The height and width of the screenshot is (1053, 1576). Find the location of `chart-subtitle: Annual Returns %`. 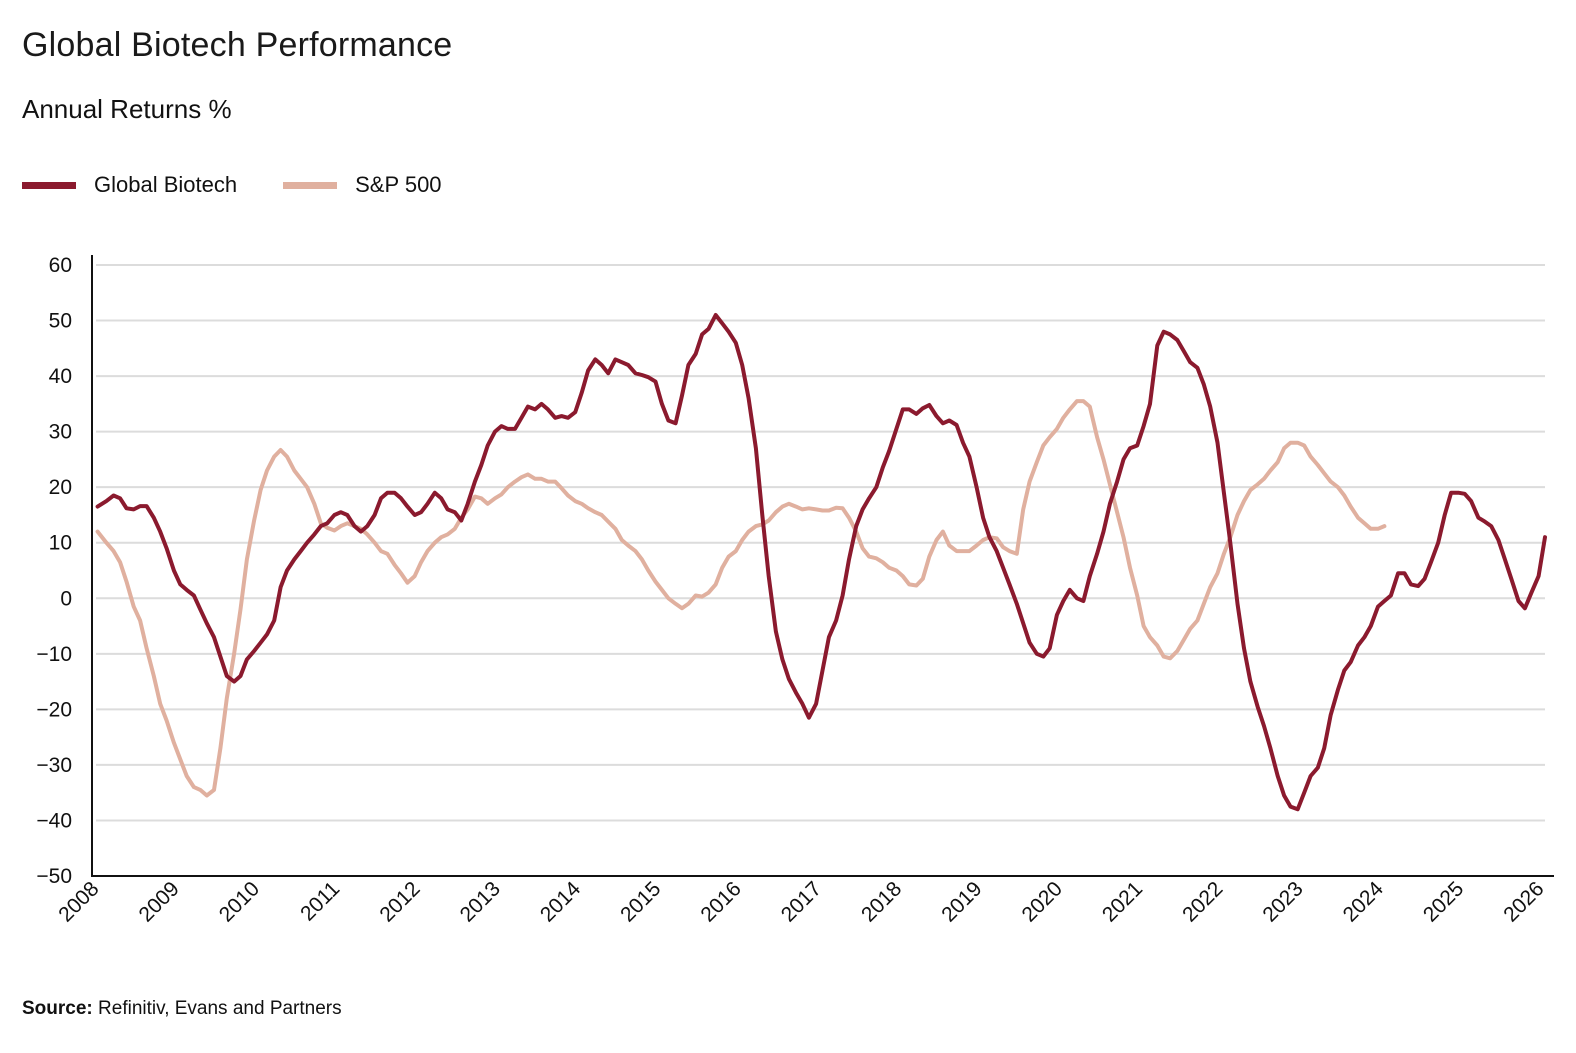

chart-subtitle: Annual Returns % is located at coordinates (127, 109).